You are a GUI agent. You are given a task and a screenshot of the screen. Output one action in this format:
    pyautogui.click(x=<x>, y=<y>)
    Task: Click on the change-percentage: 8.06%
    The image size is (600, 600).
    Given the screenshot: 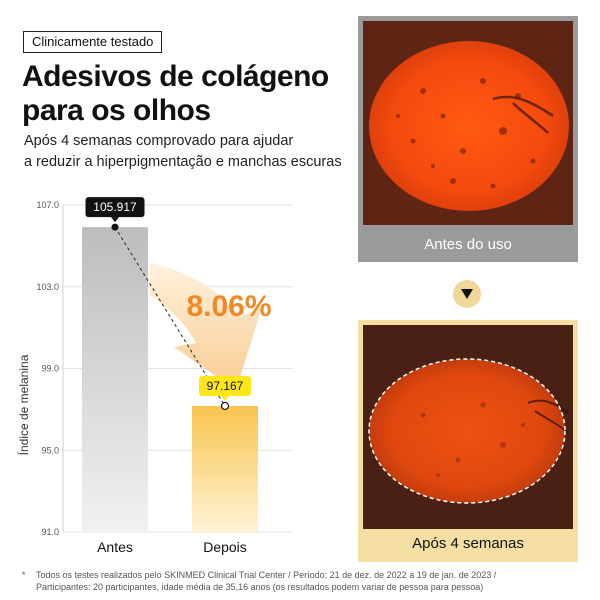 What is the action you would take?
    pyautogui.click(x=228, y=306)
    